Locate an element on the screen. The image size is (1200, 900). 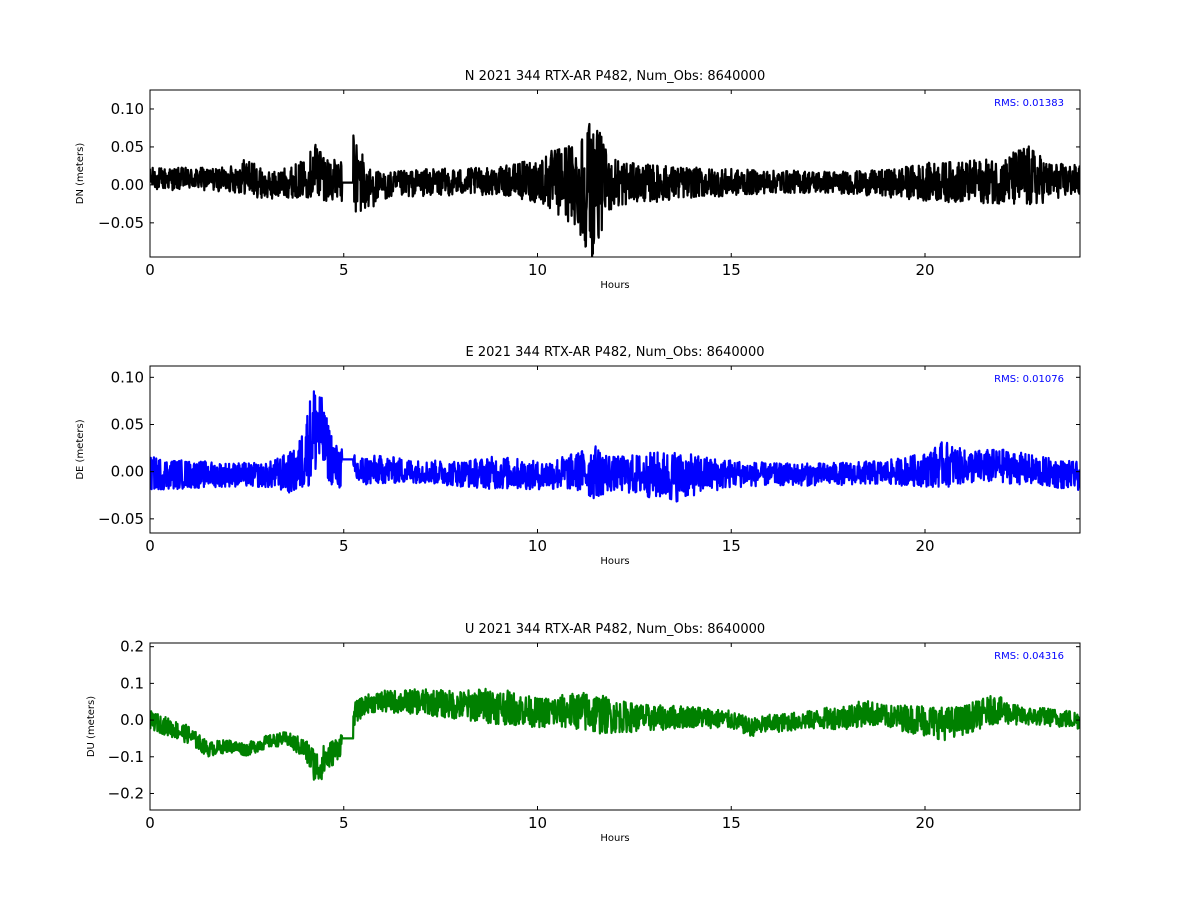
y-tick-label: 0.2 is located at coordinates (132, 647).